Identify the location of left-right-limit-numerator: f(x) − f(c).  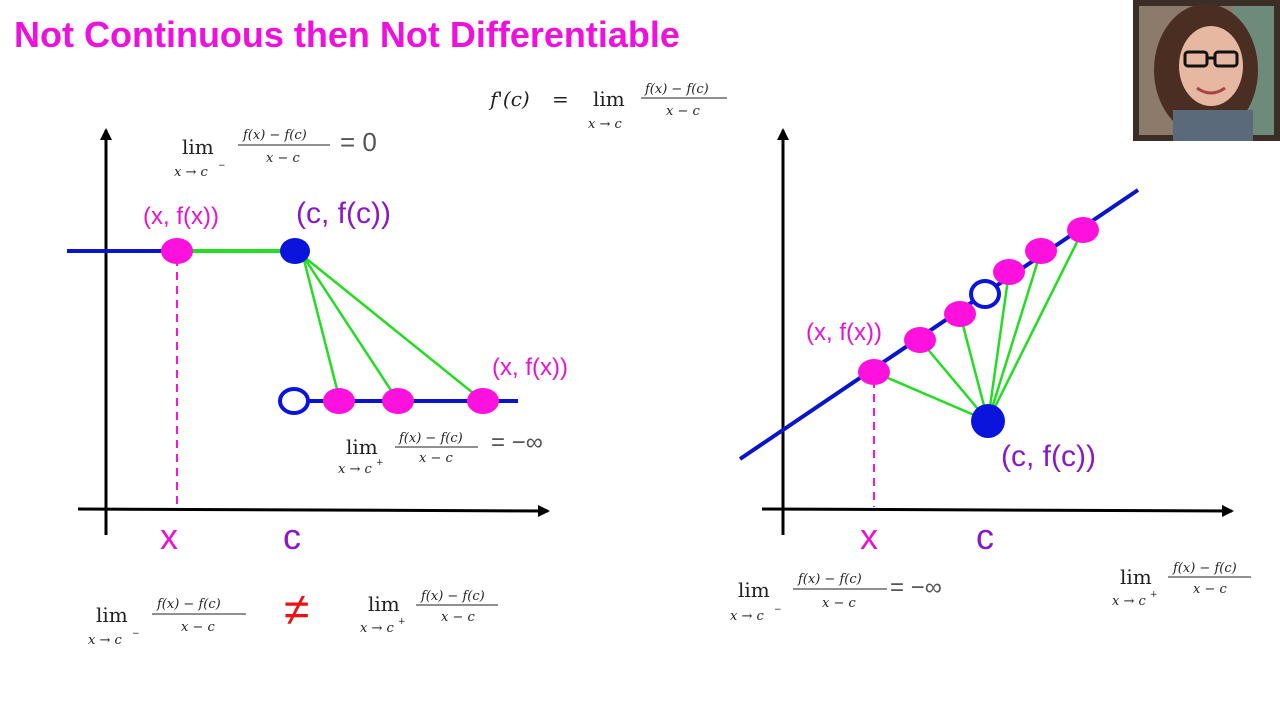
(430, 438).